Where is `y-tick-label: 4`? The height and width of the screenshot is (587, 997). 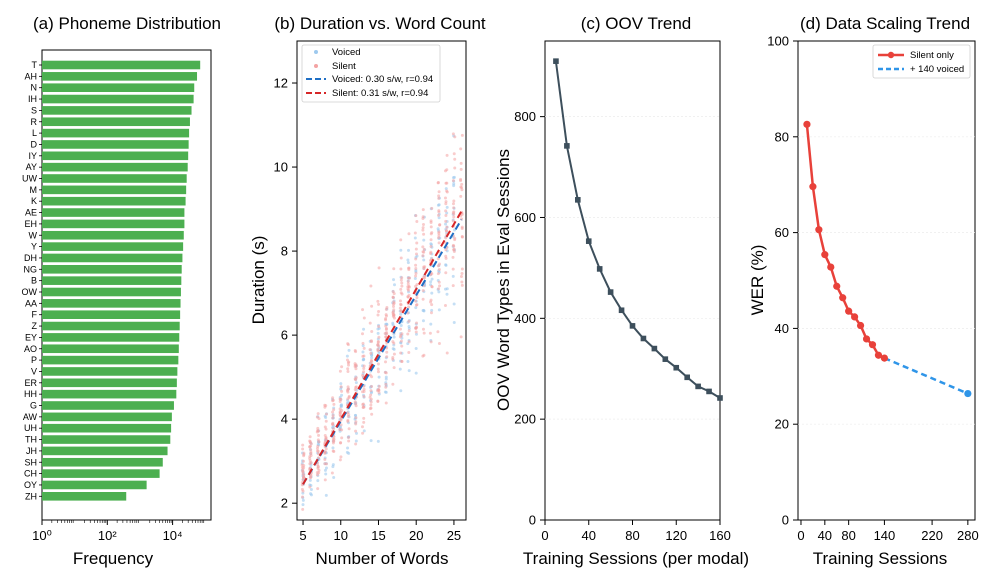 y-tick-label: 4 is located at coordinates (284, 419).